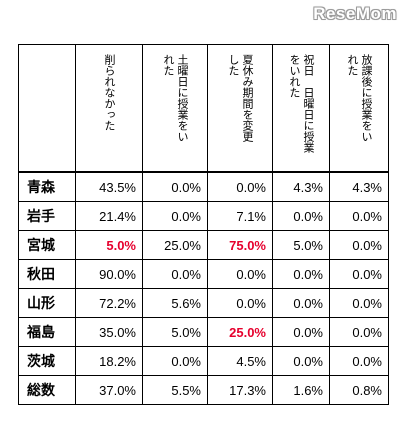 The width and height of the screenshot is (407, 436). Describe the element at coordinates (47, 186) in the screenshot. I see `prefecture-cell: 青森` at that location.